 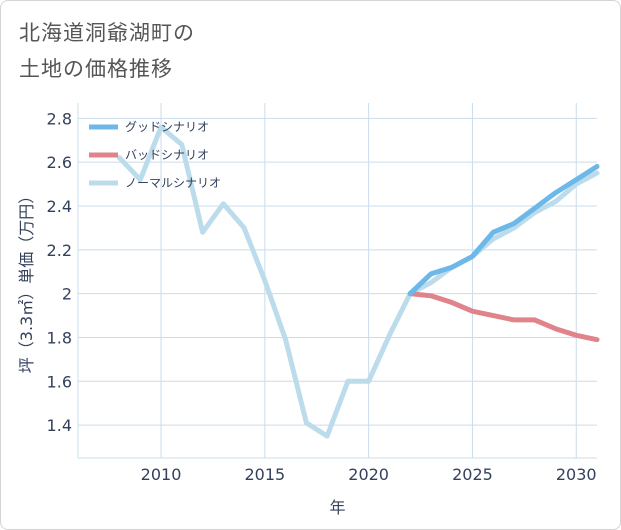 I want to click on x-tick-label: 2010, so click(x=161, y=474).